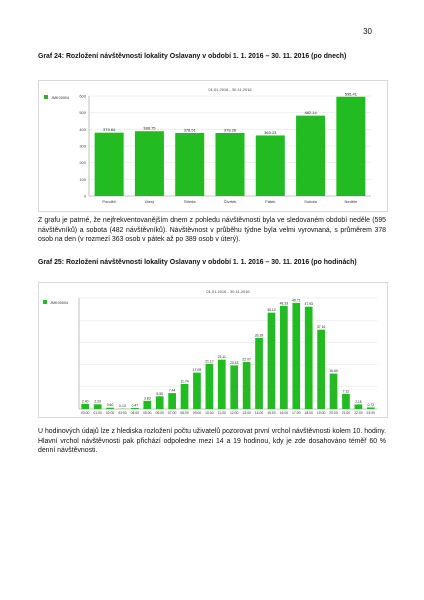 The height and width of the screenshot is (600, 424). Describe the element at coordinates (184, 413) in the screenshot. I see `x-tick-label: 08:00` at that location.